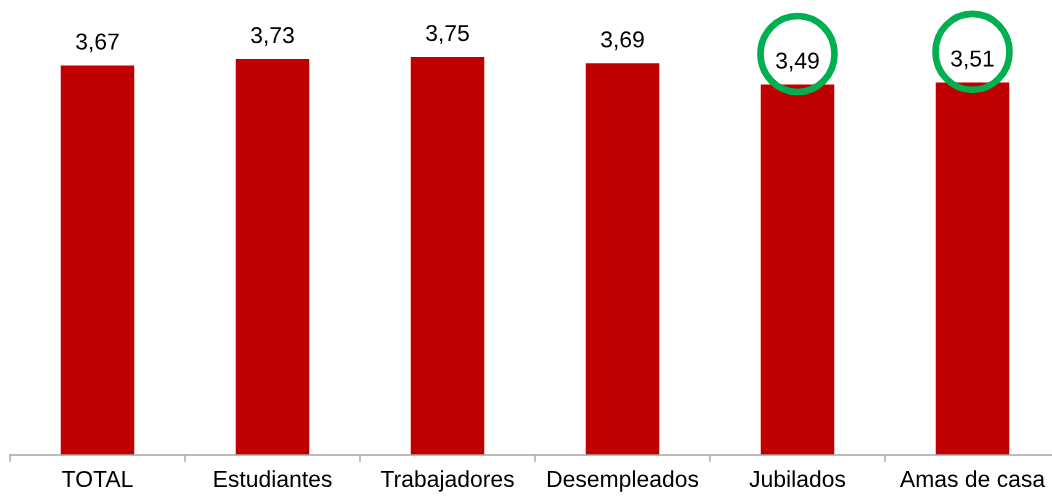 This screenshot has height=497, width=1052. What do you see at coordinates (972, 60) in the screenshot?
I see `data-label: 3,51` at bounding box center [972, 60].